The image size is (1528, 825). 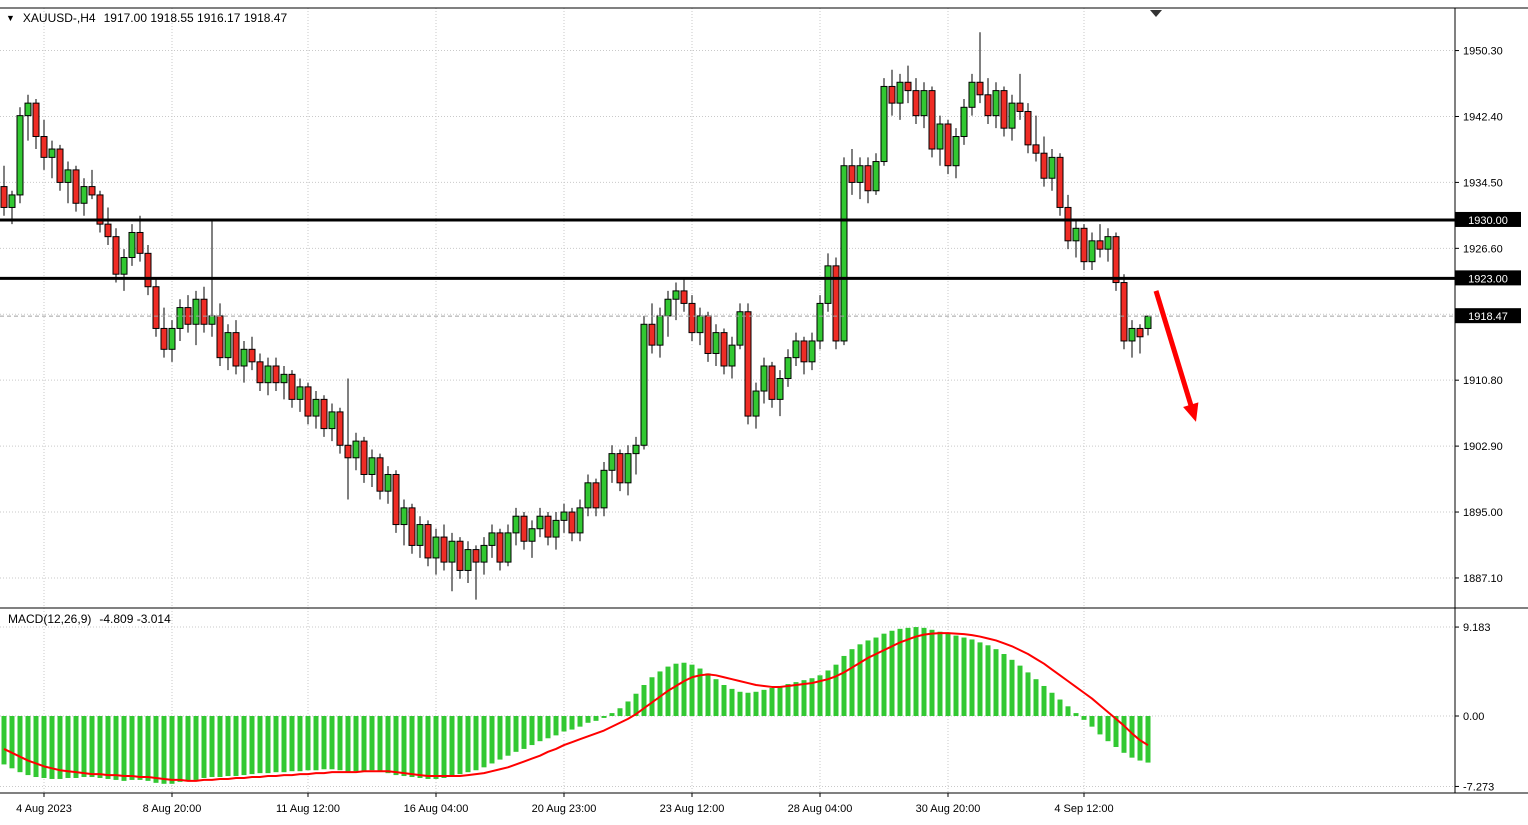 What do you see at coordinates (59, 18) in the screenshot?
I see `symbol-period-label: XAUUSD-,H4` at bounding box center [59, 18].